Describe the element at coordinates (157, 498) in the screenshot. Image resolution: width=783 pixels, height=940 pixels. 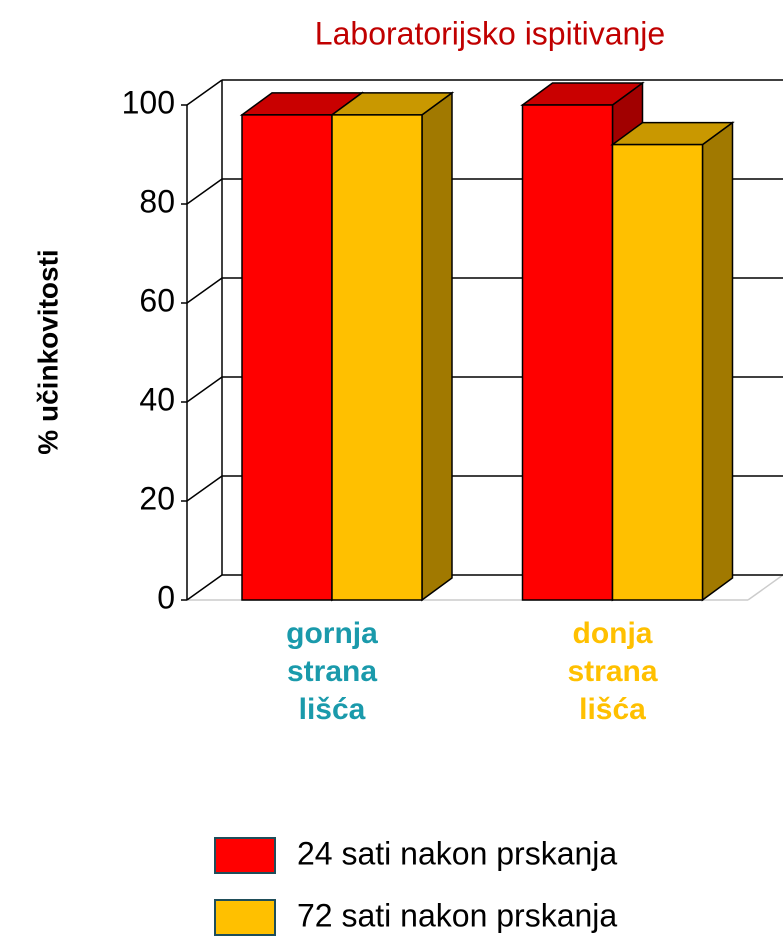
I see `y-tick-label: 20` at that location.